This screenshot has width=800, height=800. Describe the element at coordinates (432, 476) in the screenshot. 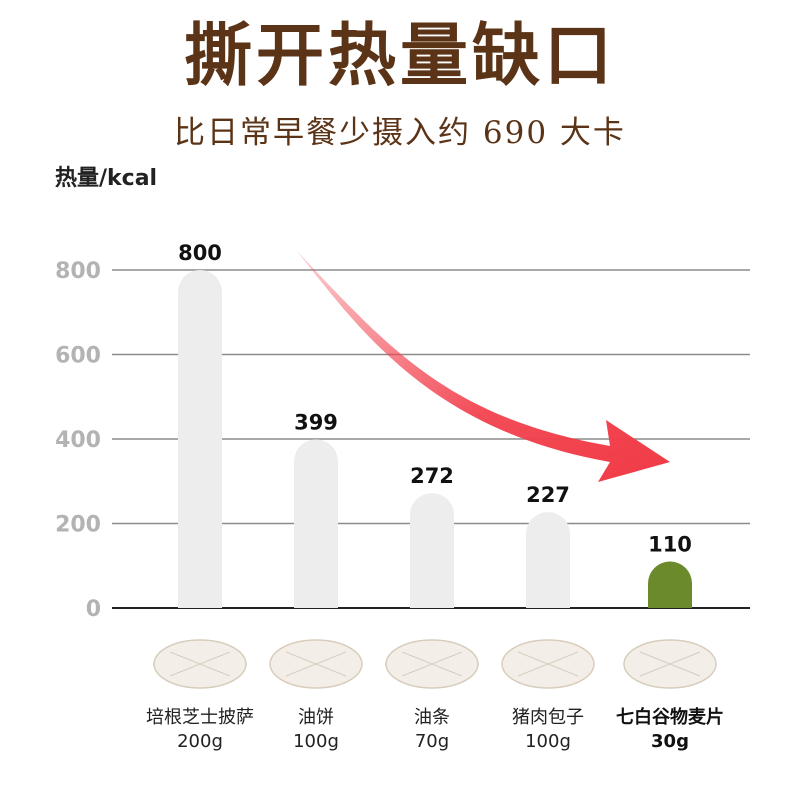

I see `bar-value-label: 272` at that location.